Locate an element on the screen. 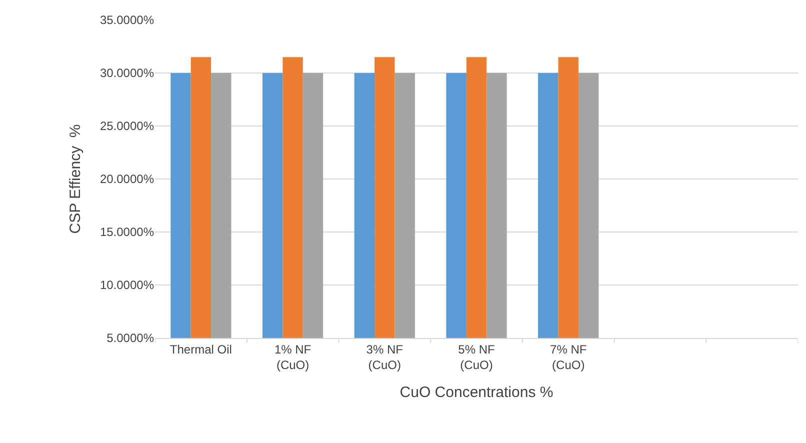 The width and height of the screenshot is (806, 443). y-tick-label: 20.0000% is located at coordinates (127, 179).